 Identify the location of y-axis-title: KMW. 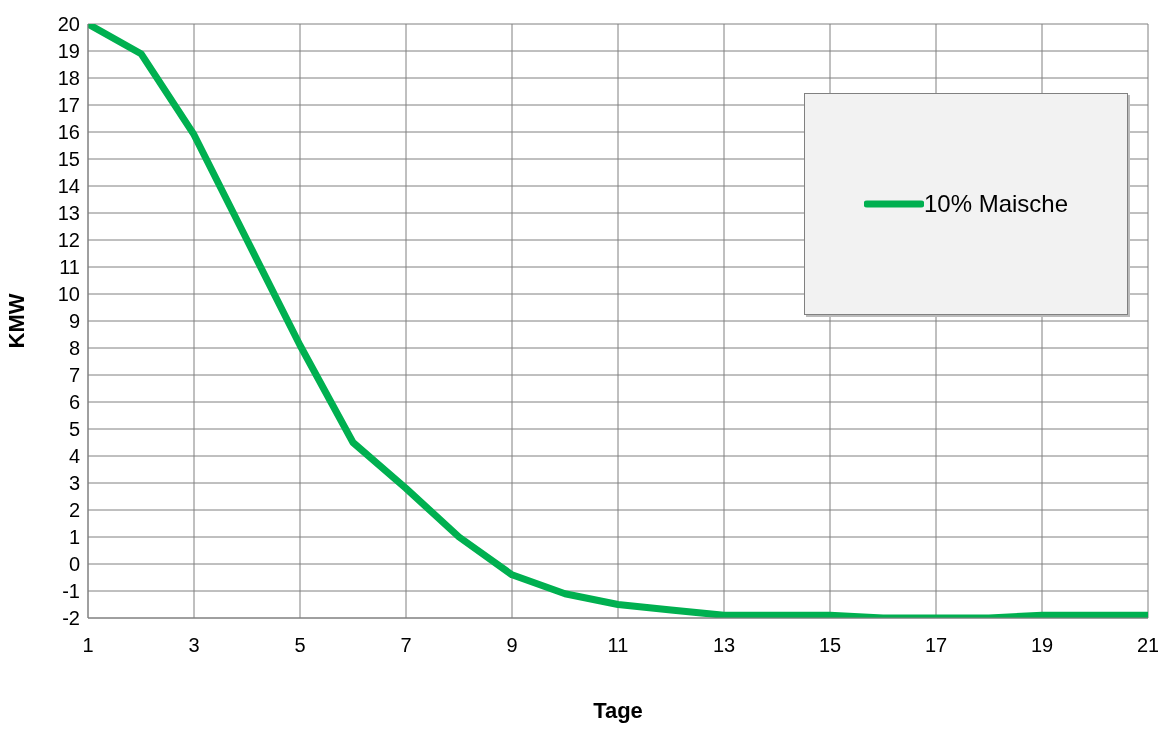
(16, 321).